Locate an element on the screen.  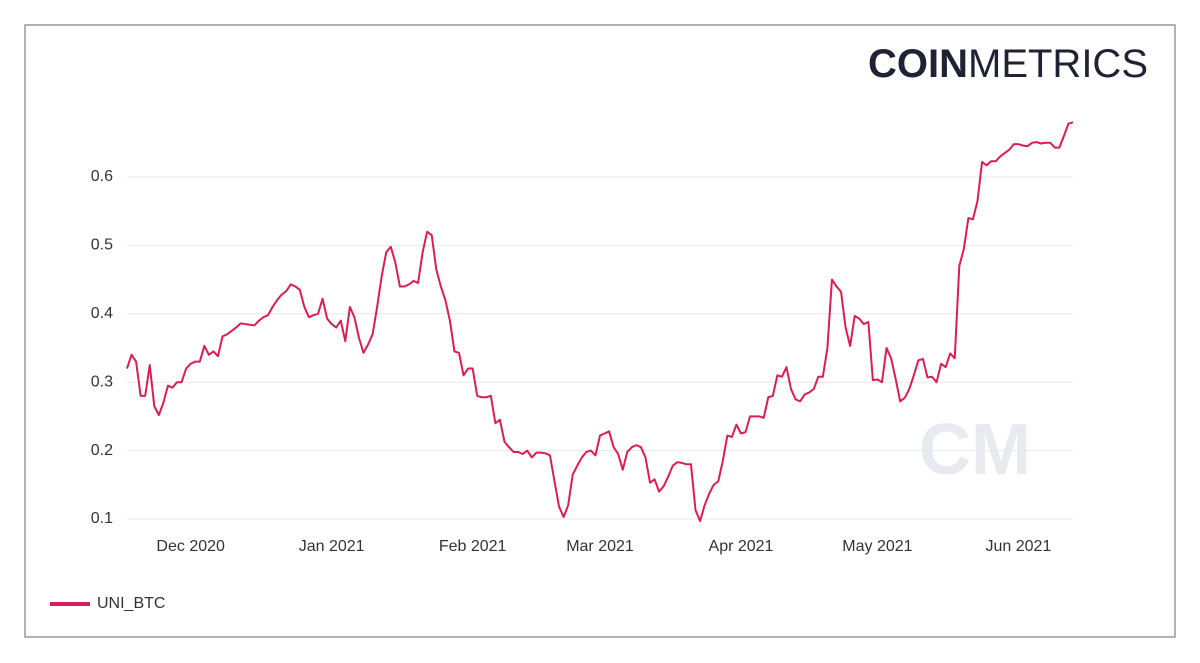
y-tick-label: 0.3 is located at coordinates (102, 381).